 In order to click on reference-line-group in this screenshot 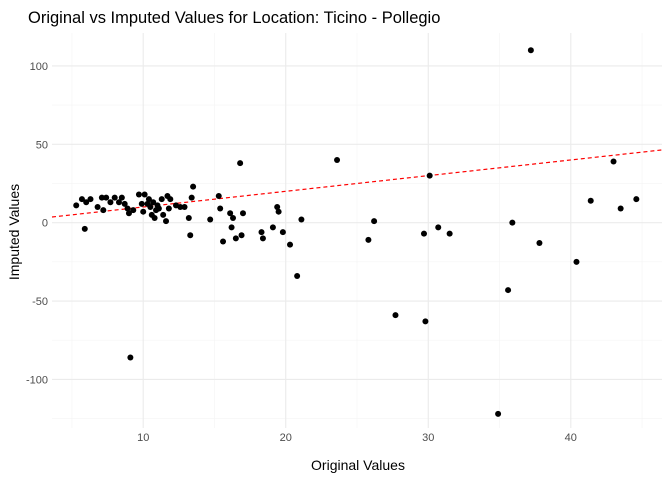, I will do `click(357, 183)`.